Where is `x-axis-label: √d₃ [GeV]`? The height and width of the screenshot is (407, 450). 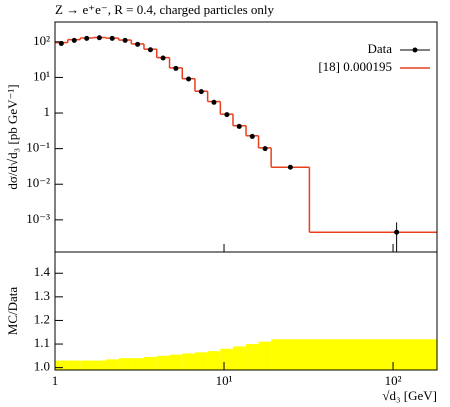
x-axis-label: √d₃ [GeV] is located at coordinates (409, 395).